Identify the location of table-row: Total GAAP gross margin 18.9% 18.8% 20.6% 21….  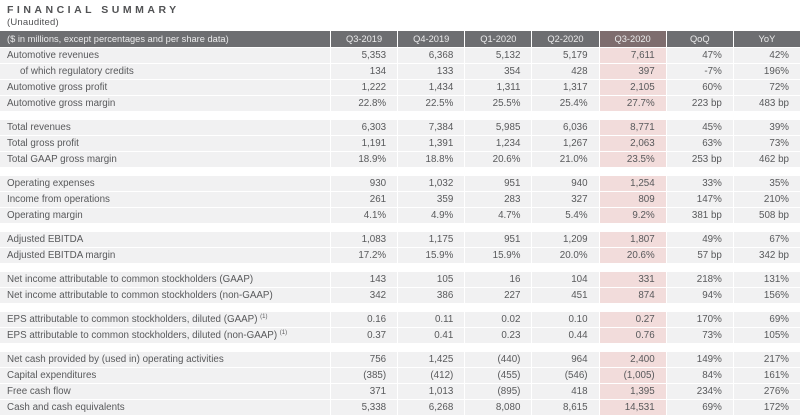
(400, 159).